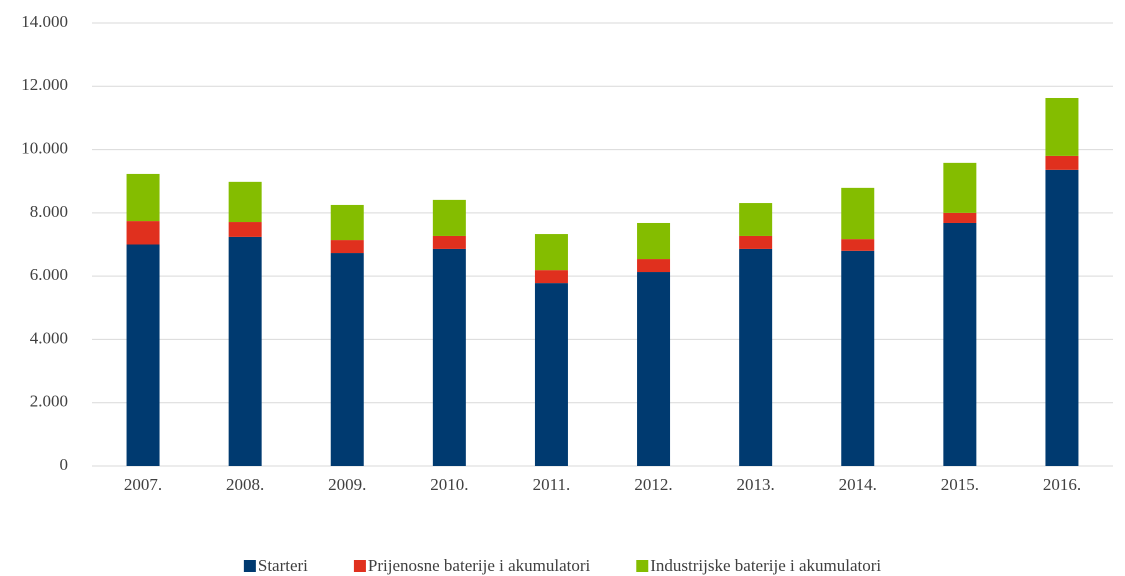  I want to click on y-tick-label: 12.000, so click(44, 84).